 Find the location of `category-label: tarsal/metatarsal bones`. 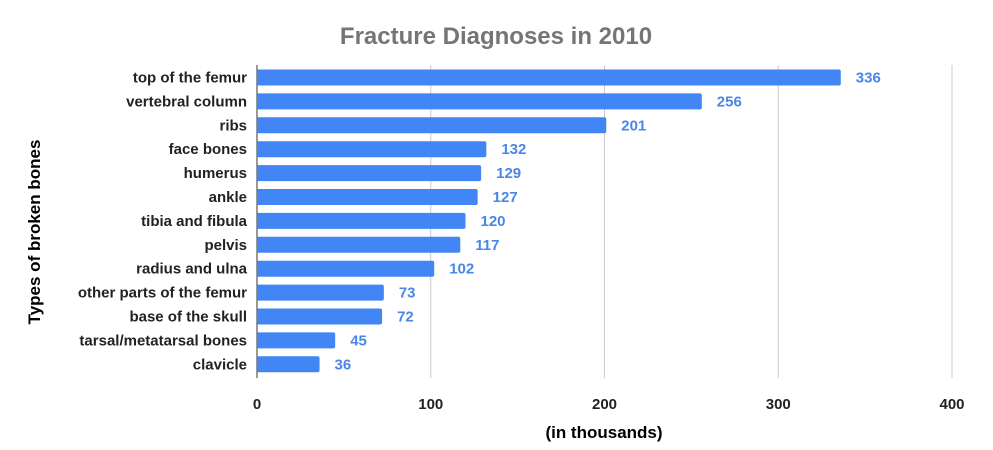

category-label: tarsal/metatarsal bones is located at coordinates (163, 340).